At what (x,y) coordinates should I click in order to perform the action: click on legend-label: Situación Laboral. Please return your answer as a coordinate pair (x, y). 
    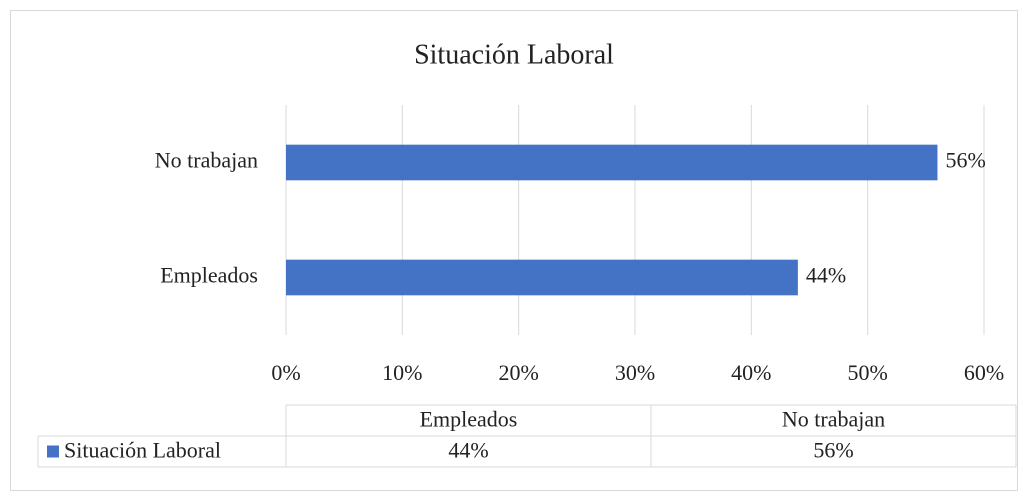
    Looking at the image, I should click on (142, 450).